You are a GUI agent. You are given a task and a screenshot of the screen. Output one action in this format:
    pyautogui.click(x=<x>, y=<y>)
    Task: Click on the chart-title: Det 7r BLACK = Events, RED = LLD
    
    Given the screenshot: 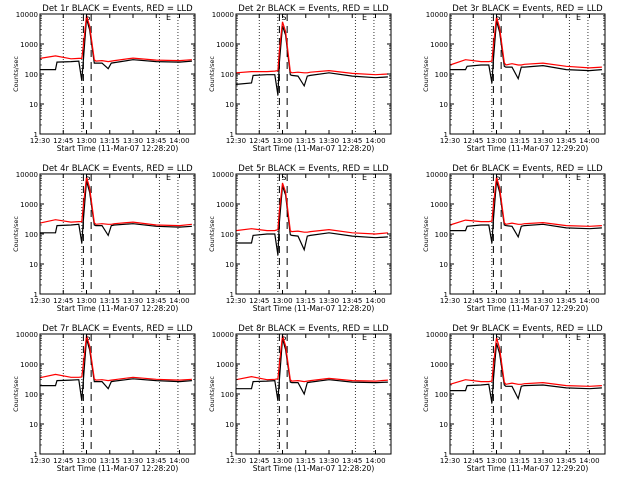 What is the action you would take?
    pyautogui.click(x=117, y=329)
    